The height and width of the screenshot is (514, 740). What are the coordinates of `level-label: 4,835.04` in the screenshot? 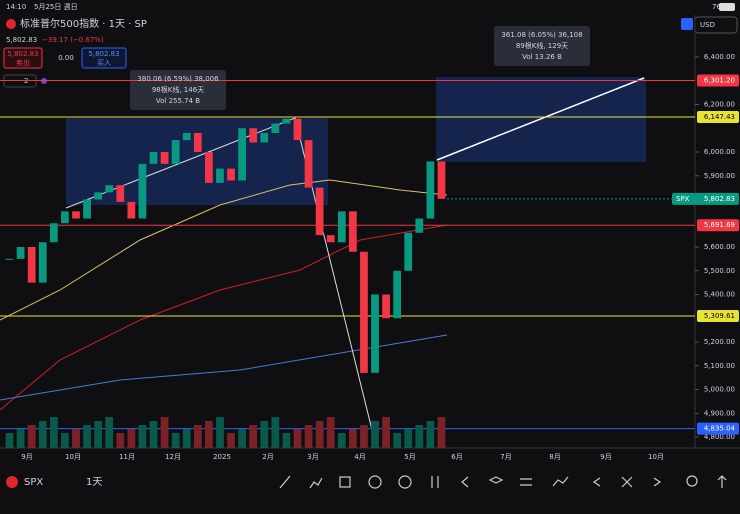 It's located at (720, 429).